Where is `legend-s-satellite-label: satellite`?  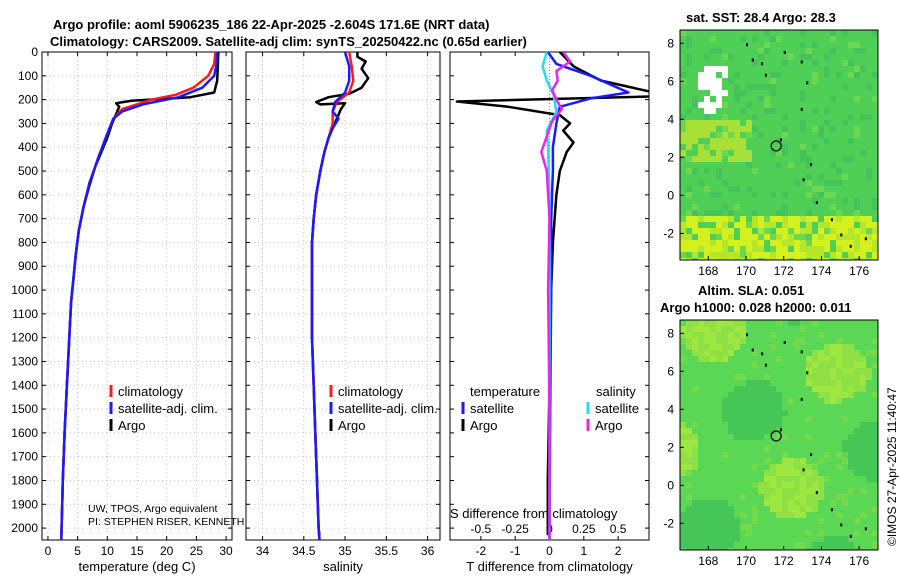
legend-s-satellite-label: satellite is located at coordinates (617, 408).